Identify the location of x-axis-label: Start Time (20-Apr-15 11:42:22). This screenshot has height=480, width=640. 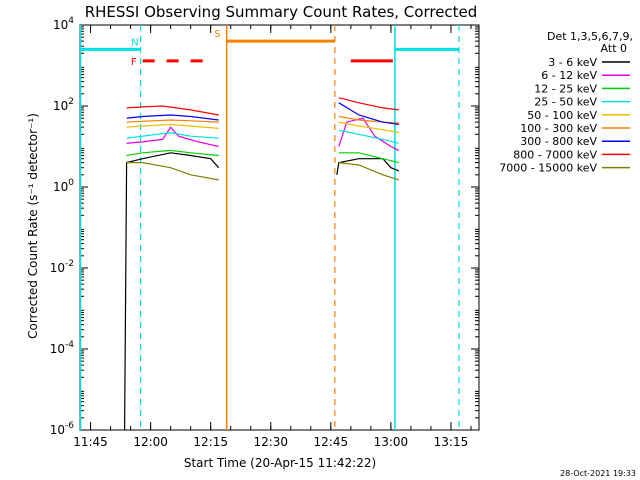
(280, 463).